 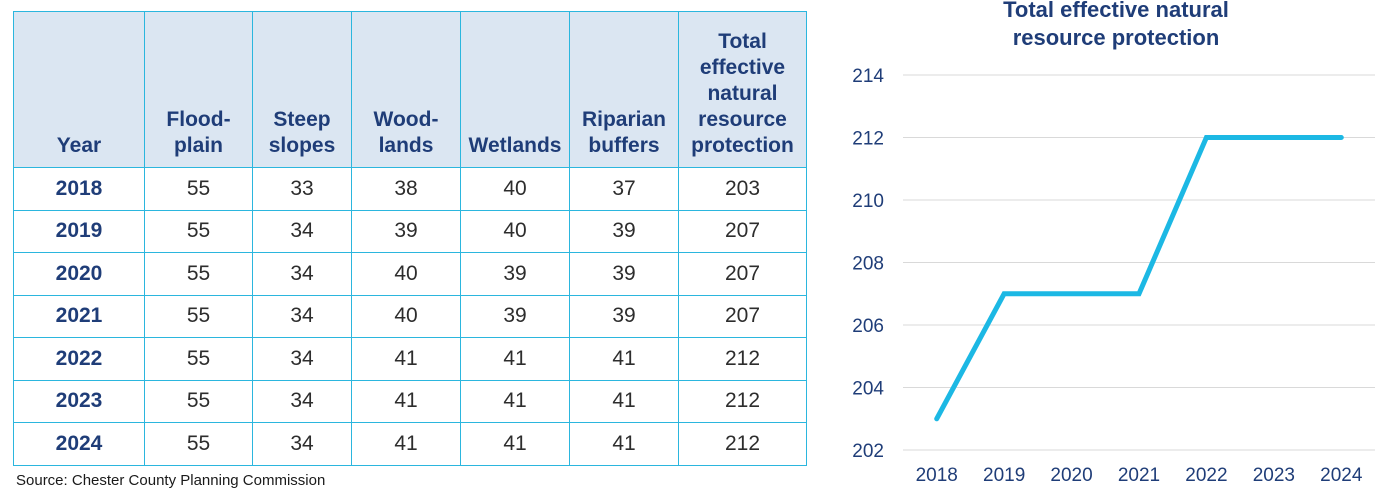 What do you see at coordinates (868, 451) in the screenshot?
I see `y-tick-label: 202` at bounding box center [868, 451].